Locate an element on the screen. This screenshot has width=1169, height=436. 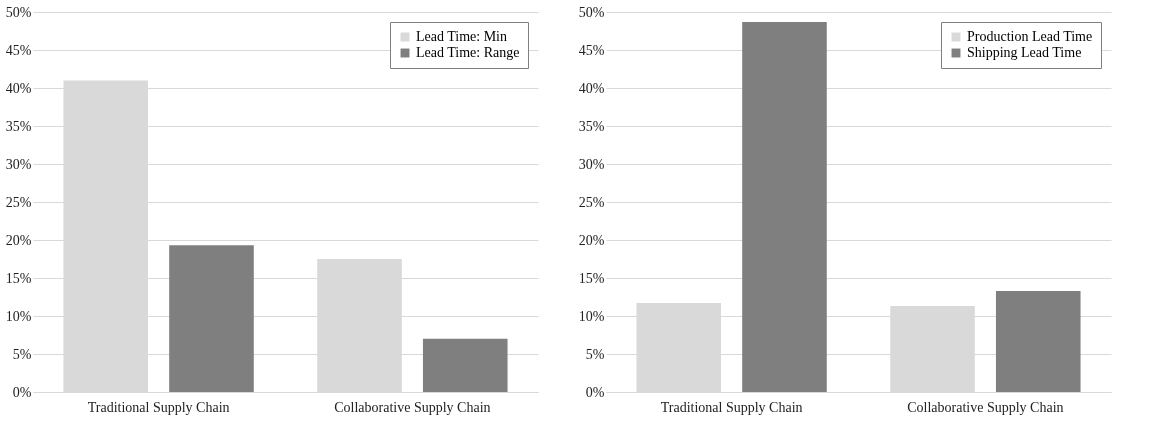
legend-label: Lead Time: Range is located at coordinates (468, 52).